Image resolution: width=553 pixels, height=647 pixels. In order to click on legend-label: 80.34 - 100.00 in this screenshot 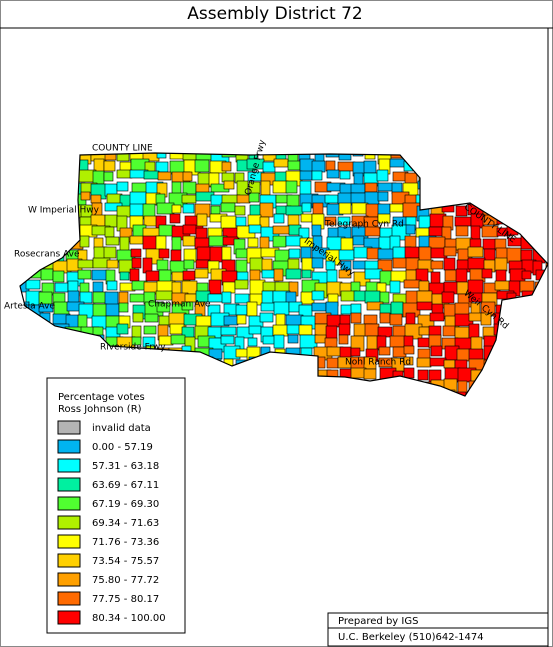, I will do `click(129, 618)`.